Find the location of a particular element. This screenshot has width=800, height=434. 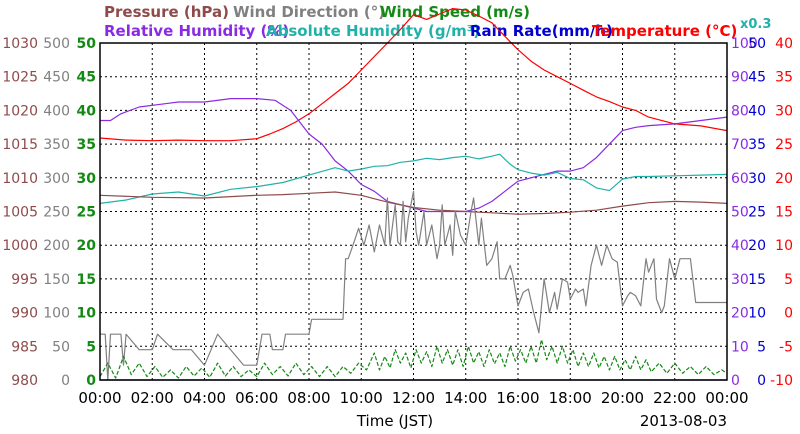

rain-rate-tick-label: 35 is located at coordinates (757, 145).